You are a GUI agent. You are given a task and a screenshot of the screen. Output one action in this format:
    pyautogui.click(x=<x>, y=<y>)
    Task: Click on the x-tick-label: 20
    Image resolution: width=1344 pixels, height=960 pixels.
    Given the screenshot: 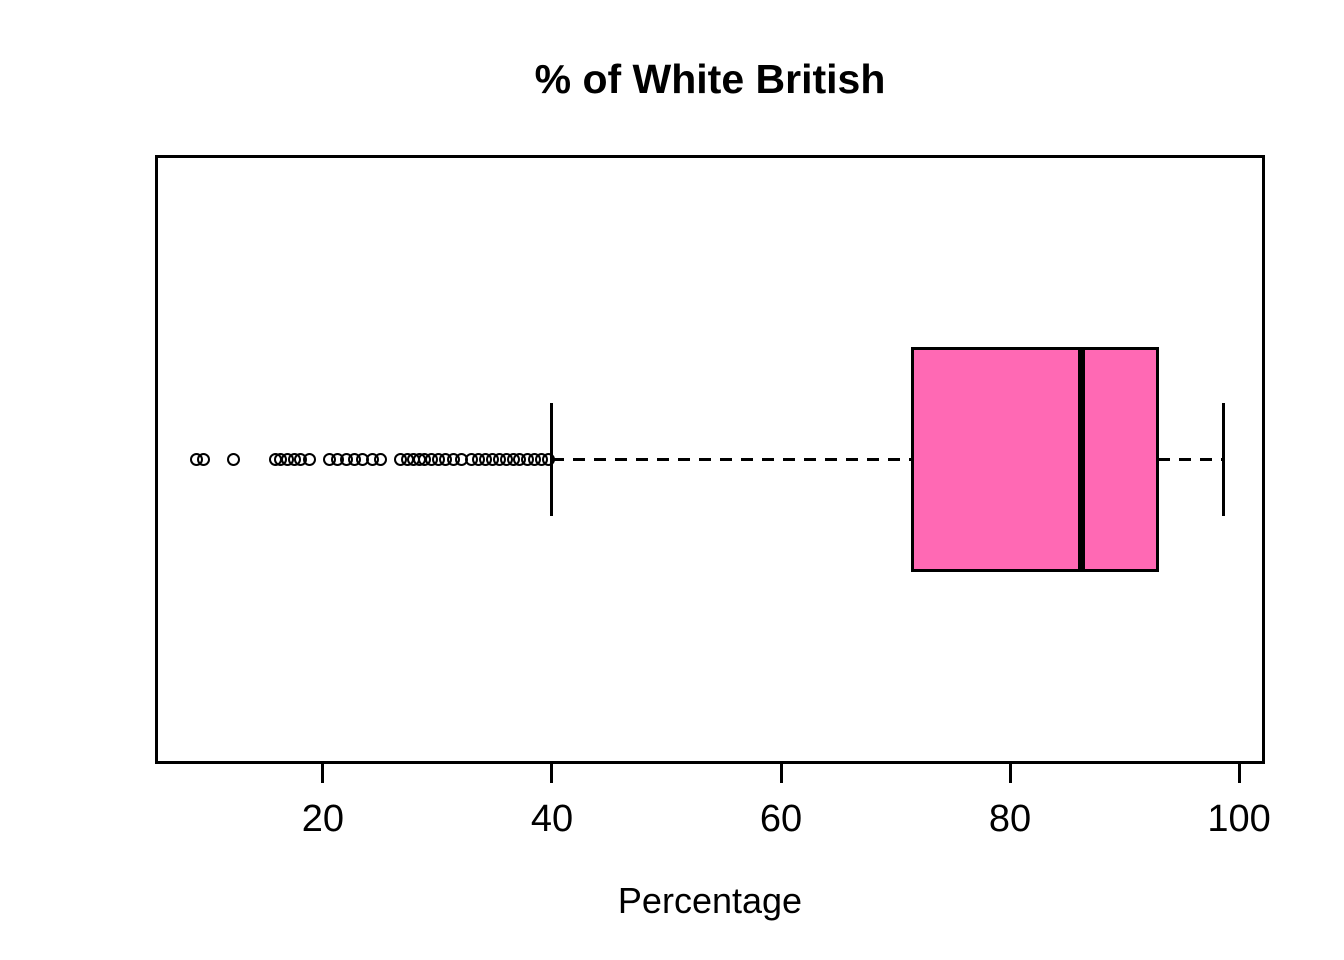 What is the action you would take?
    pyautogui.click(x=323, y=819)
    